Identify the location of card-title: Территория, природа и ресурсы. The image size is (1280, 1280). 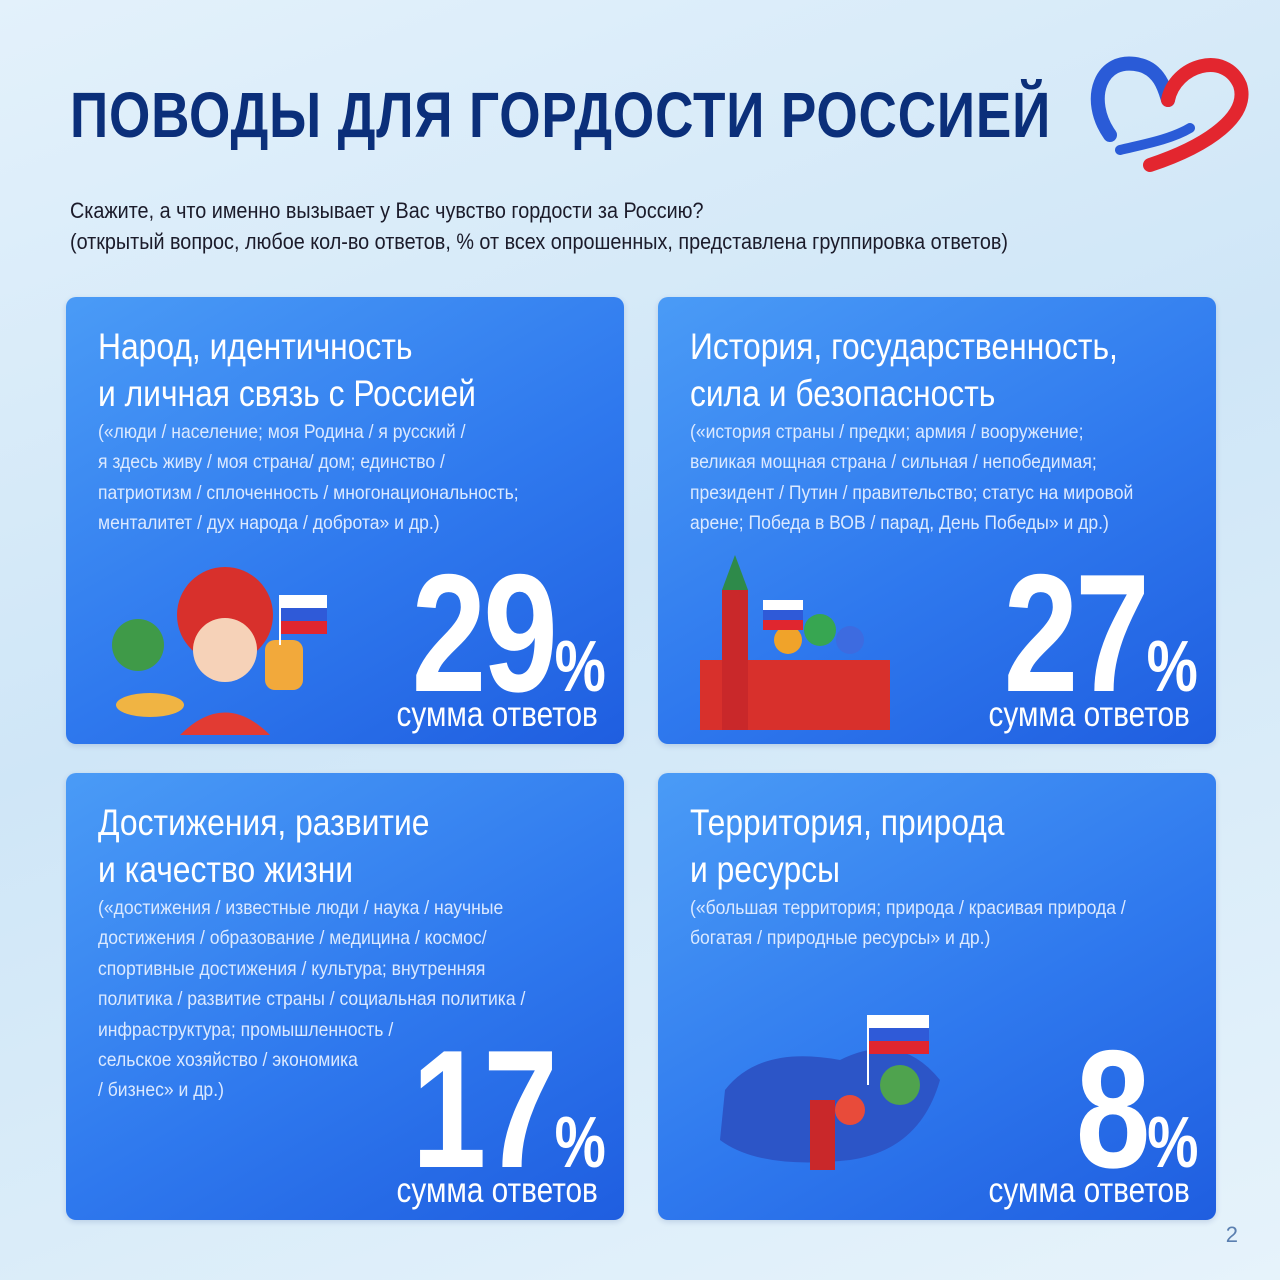
(873, 846).